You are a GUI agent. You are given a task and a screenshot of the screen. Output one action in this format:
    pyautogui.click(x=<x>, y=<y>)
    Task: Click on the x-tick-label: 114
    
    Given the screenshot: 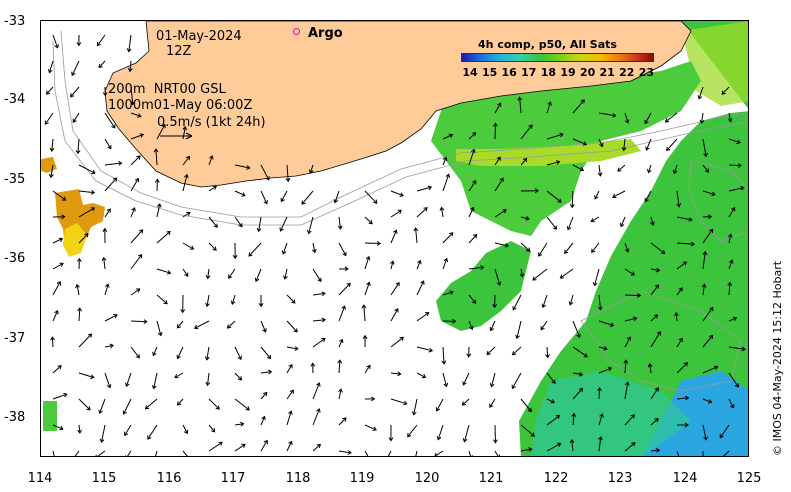 What is the action you would take?
    pyautogui.click(x=40, y=478)
    